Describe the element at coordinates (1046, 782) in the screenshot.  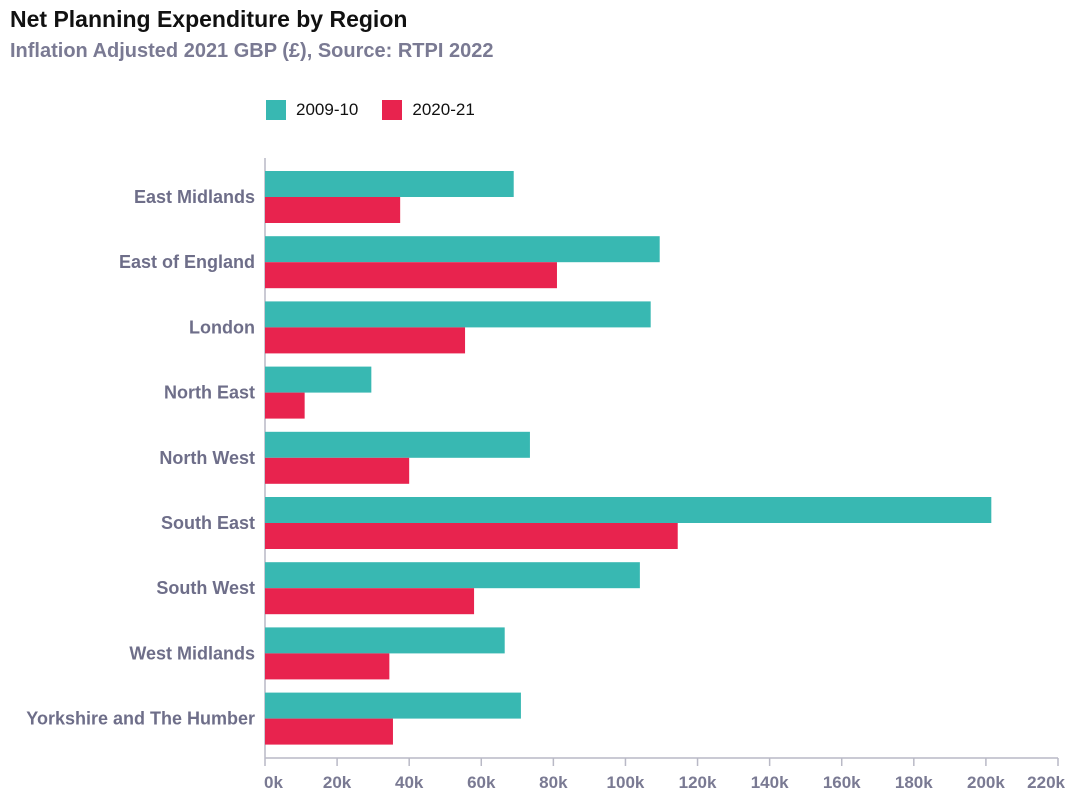
I see `x-tick-label-220k: 220k` at that location.